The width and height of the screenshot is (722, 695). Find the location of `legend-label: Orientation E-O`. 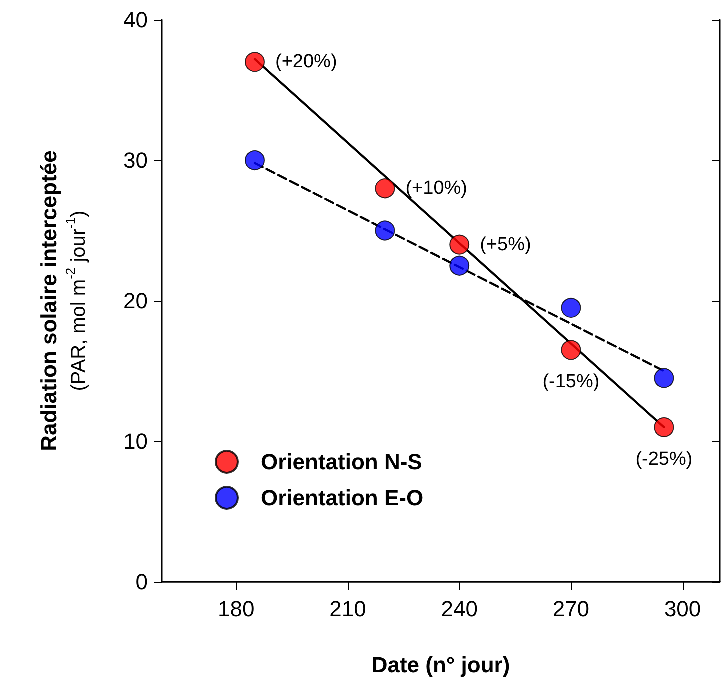

legend-label: Orientation E-O is located at coordinates (342, 498).